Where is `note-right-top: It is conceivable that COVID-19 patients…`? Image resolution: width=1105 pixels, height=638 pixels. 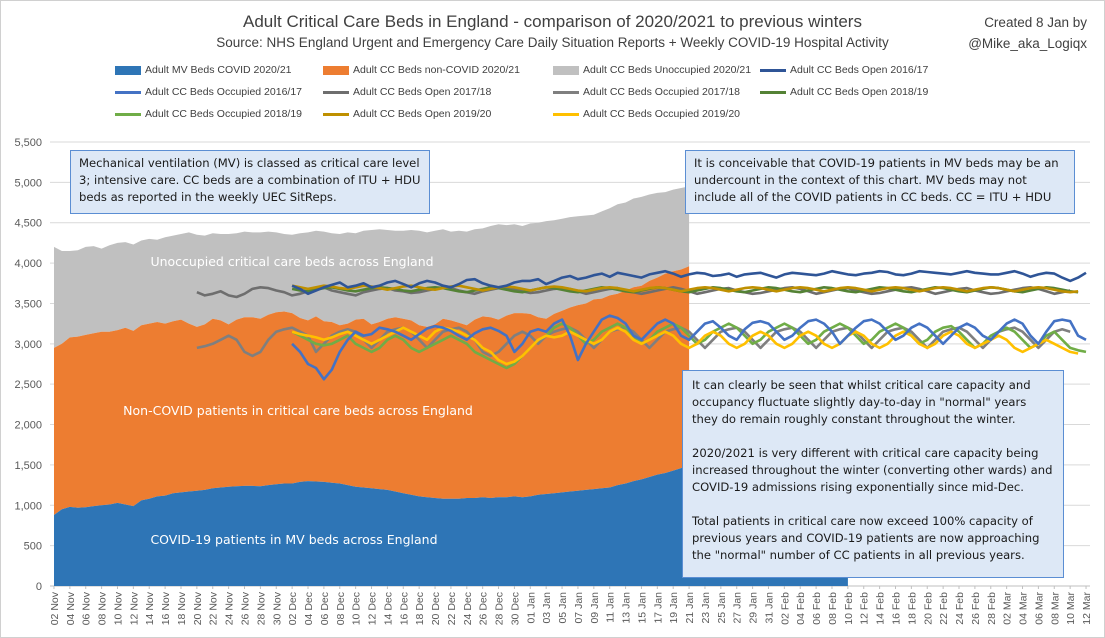
note-right-top: It is conceivable that COVID-19 patients… is located at coordinates (880, 182).